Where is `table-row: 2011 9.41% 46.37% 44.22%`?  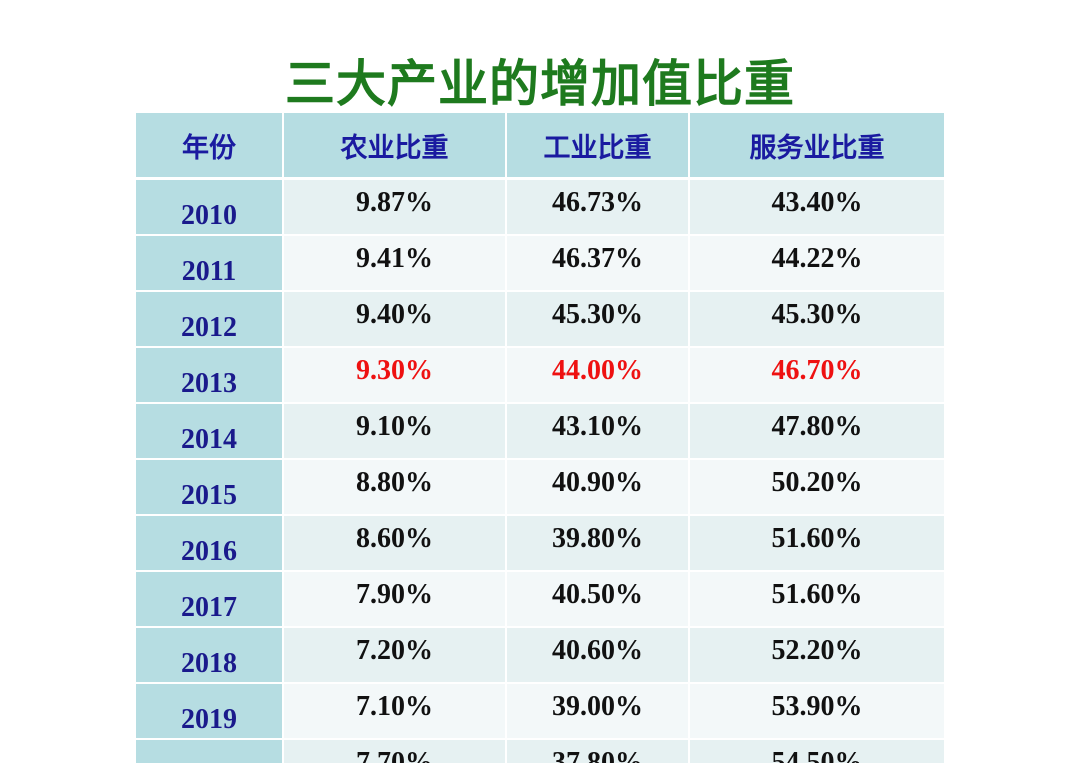 table-row: 2011 9.41% 46.37% 44.22% is located at coordinates (540, 263).